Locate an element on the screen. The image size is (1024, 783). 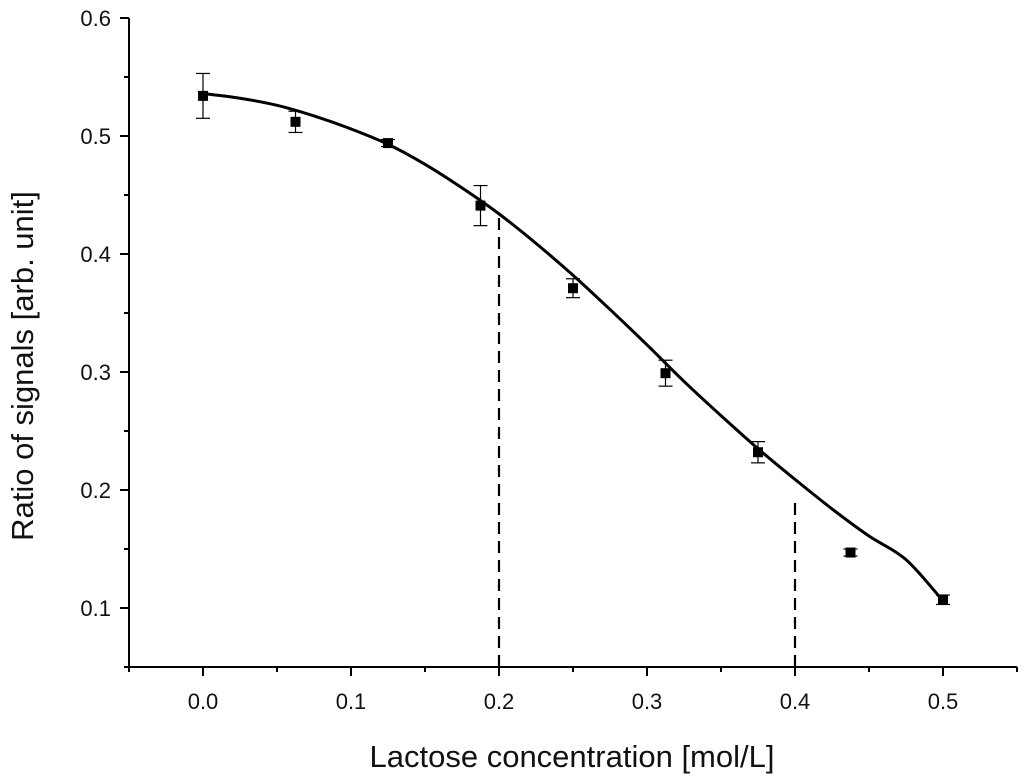
y-tick-label: 0.4 is located at coordinates (95, 254).